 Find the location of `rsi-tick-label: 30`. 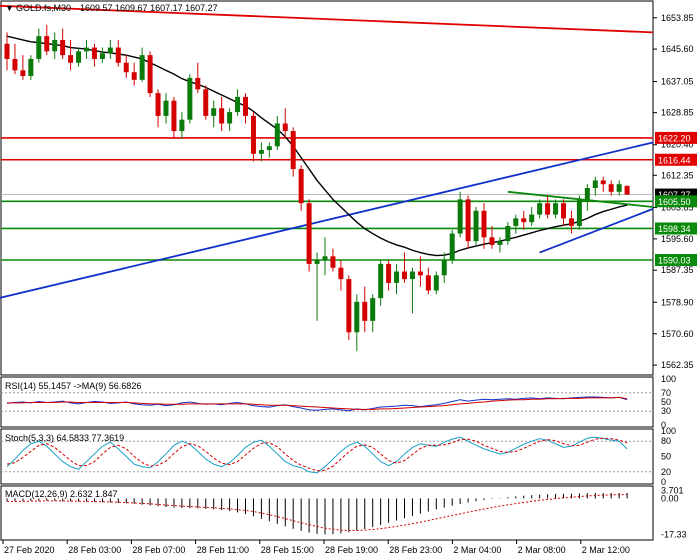

rsi-tick-label: 30 is located at coordinates (666, 411).